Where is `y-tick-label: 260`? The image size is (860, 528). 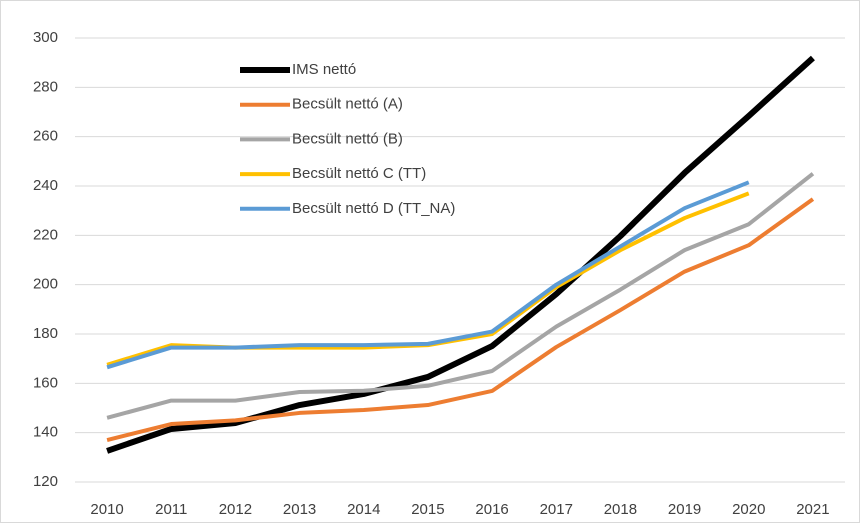 y-tick-label: 260 is located at coordinates (45, 136).